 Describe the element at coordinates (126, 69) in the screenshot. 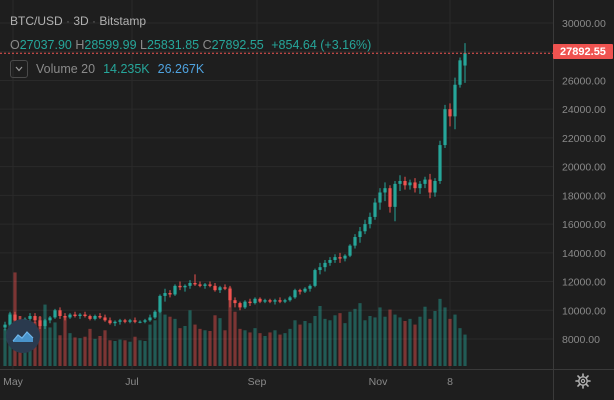

I see `volume-value: 14.235K` at that location.